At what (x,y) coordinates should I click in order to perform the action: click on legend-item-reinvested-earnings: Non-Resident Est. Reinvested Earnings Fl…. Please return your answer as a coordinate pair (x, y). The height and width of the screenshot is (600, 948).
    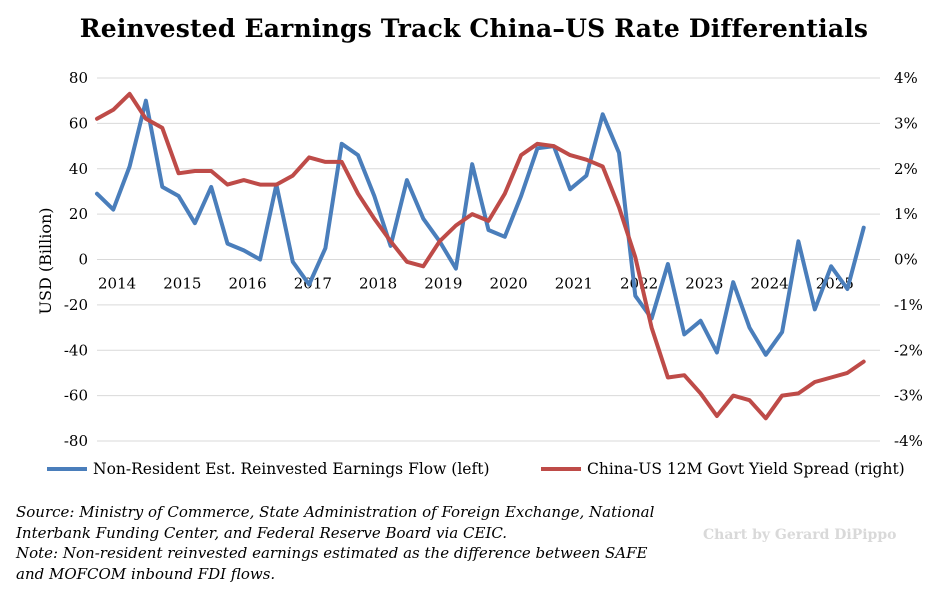
    Looking at the image, I should click on (268, 469).